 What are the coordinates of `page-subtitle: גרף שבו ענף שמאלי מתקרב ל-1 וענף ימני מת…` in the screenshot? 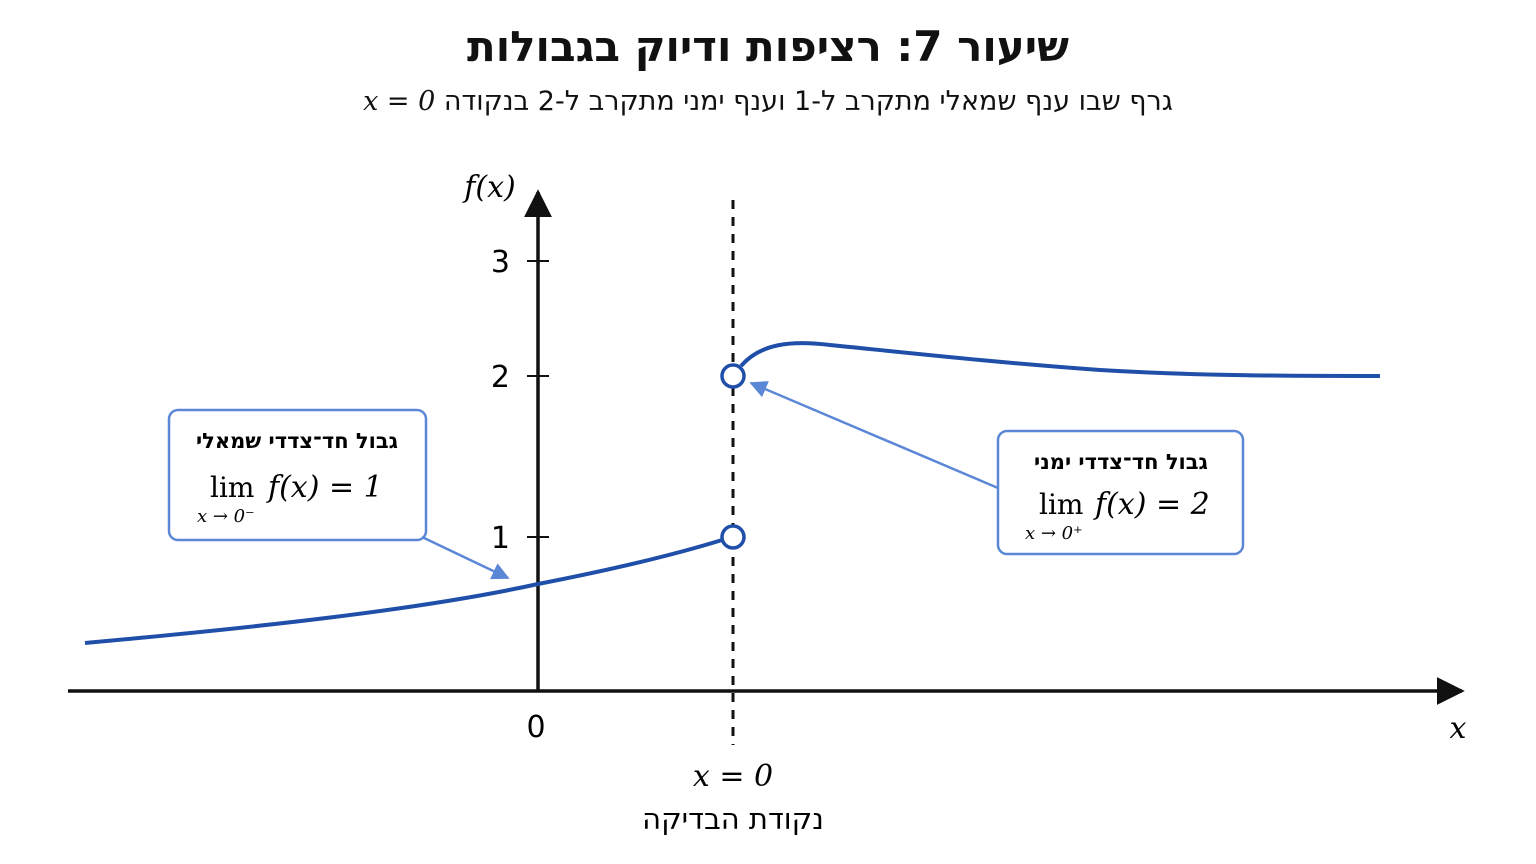 It's located at (768, 101).